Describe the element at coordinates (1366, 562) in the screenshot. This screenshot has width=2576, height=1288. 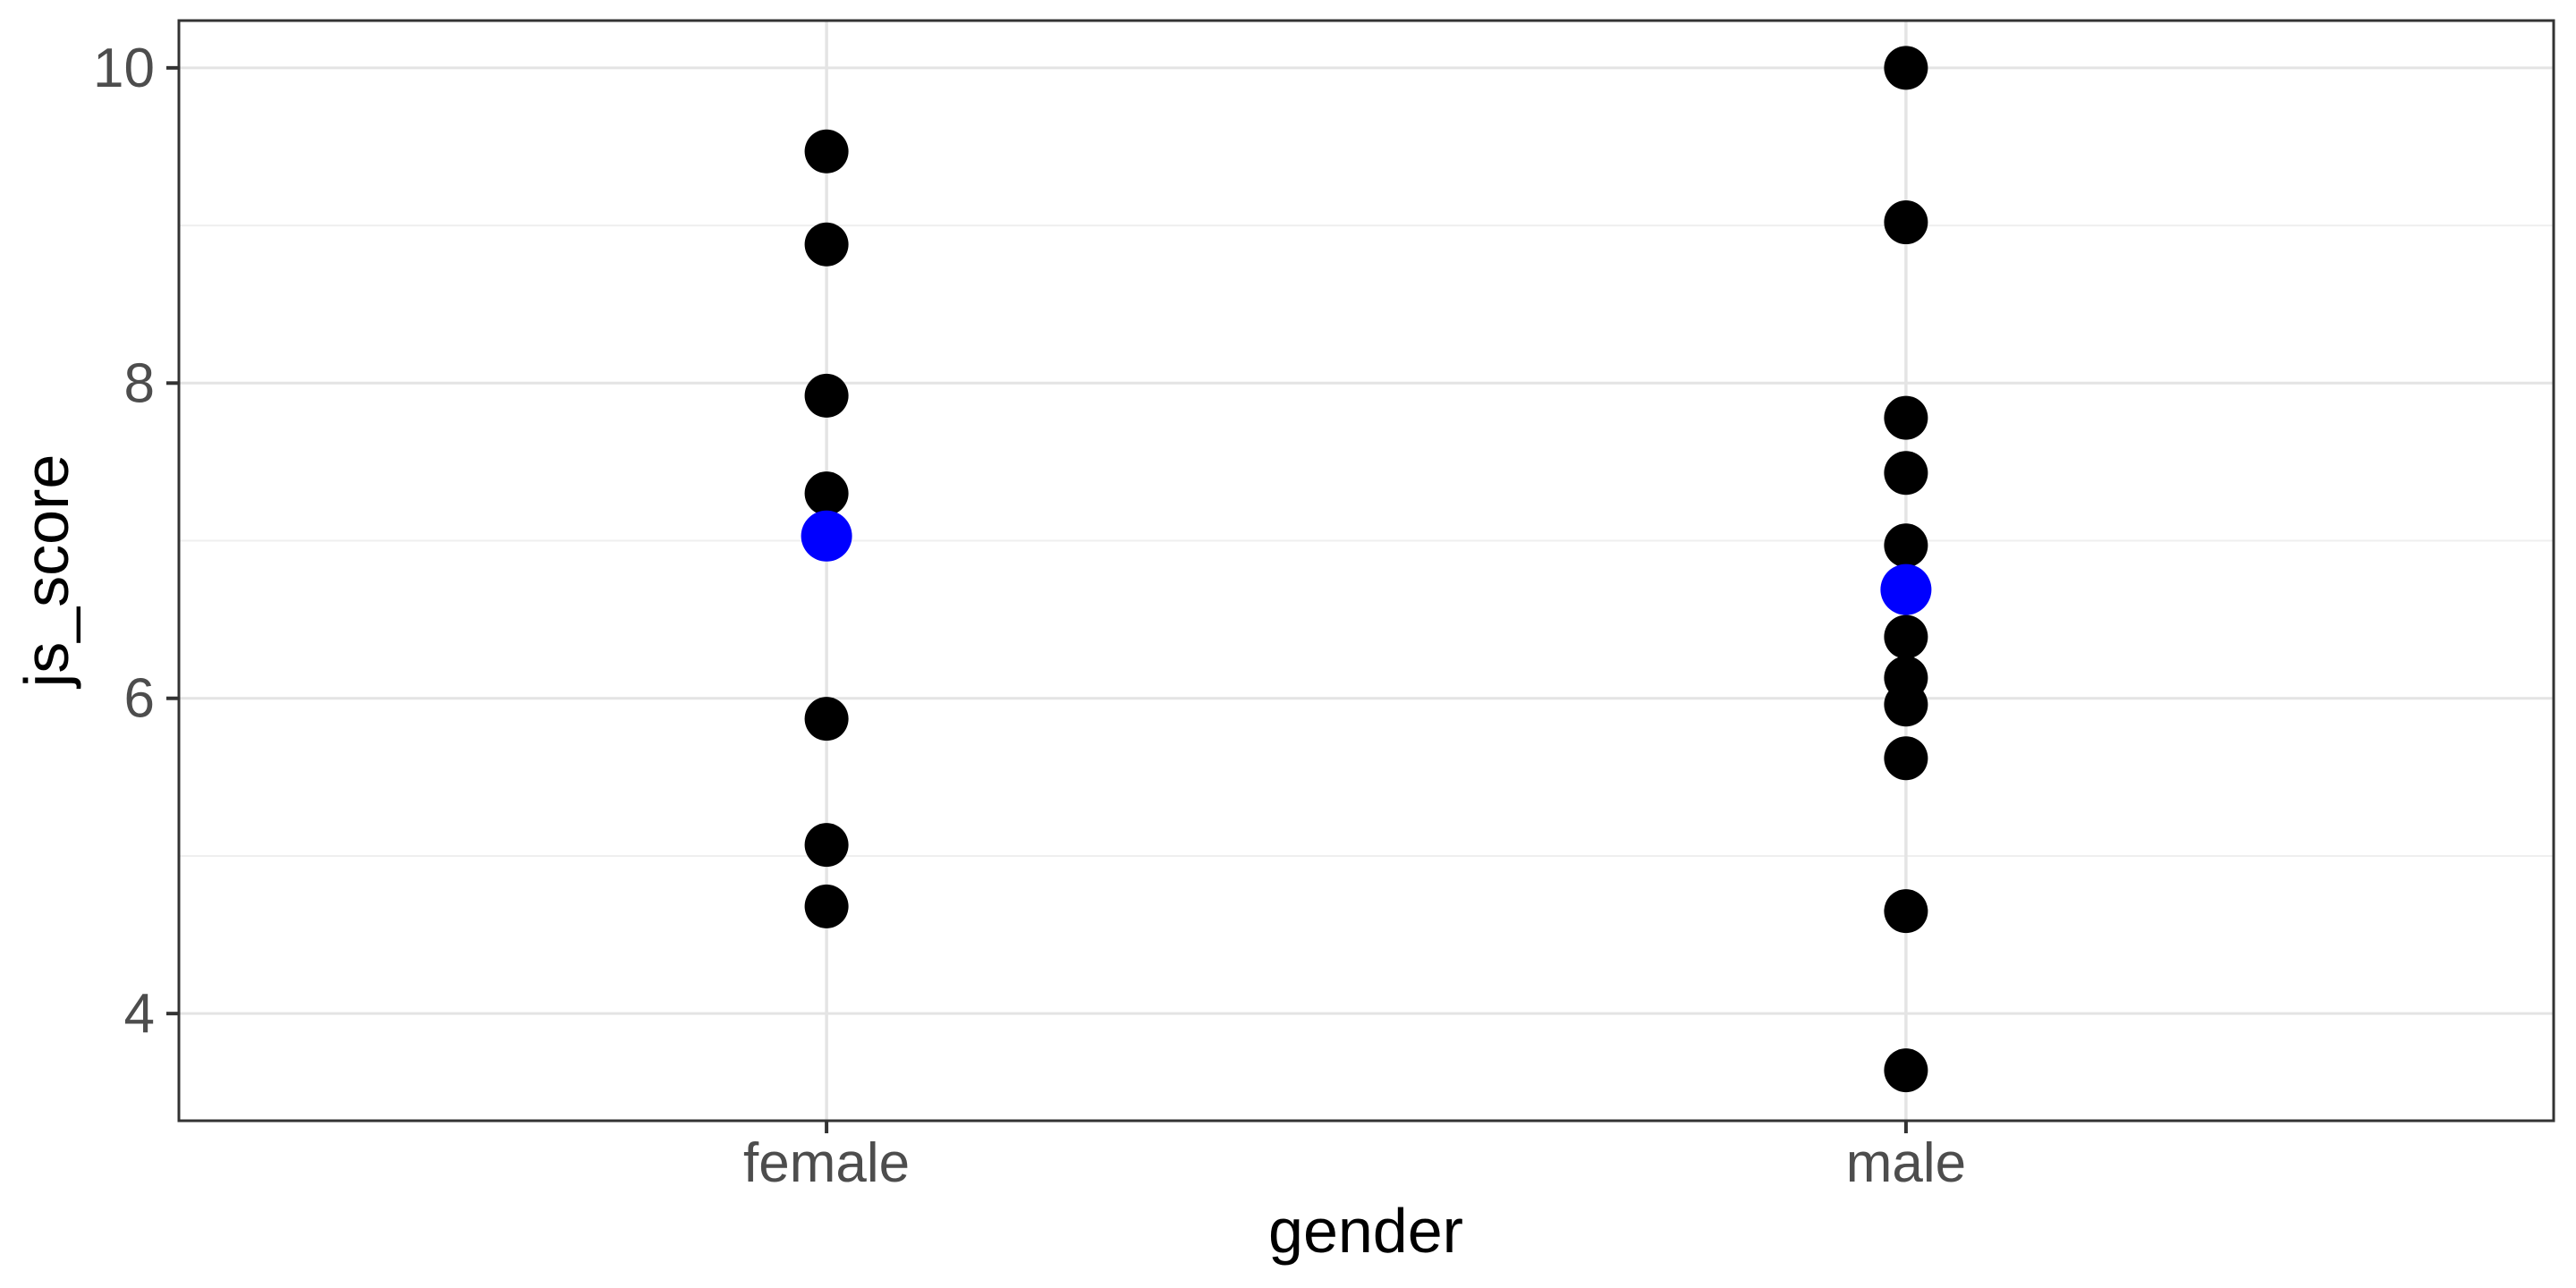
I see `mean-points` at that location.